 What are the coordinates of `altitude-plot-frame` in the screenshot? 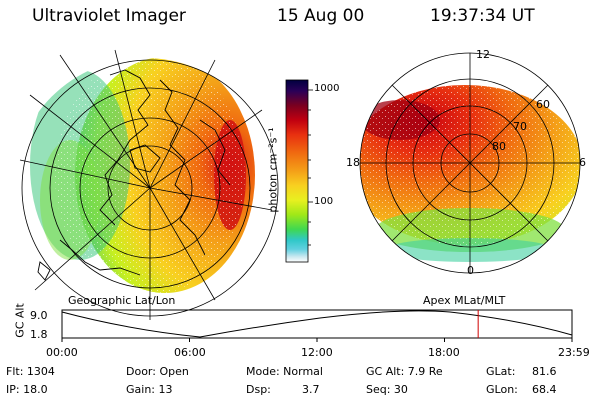 It's located at (317, 324).